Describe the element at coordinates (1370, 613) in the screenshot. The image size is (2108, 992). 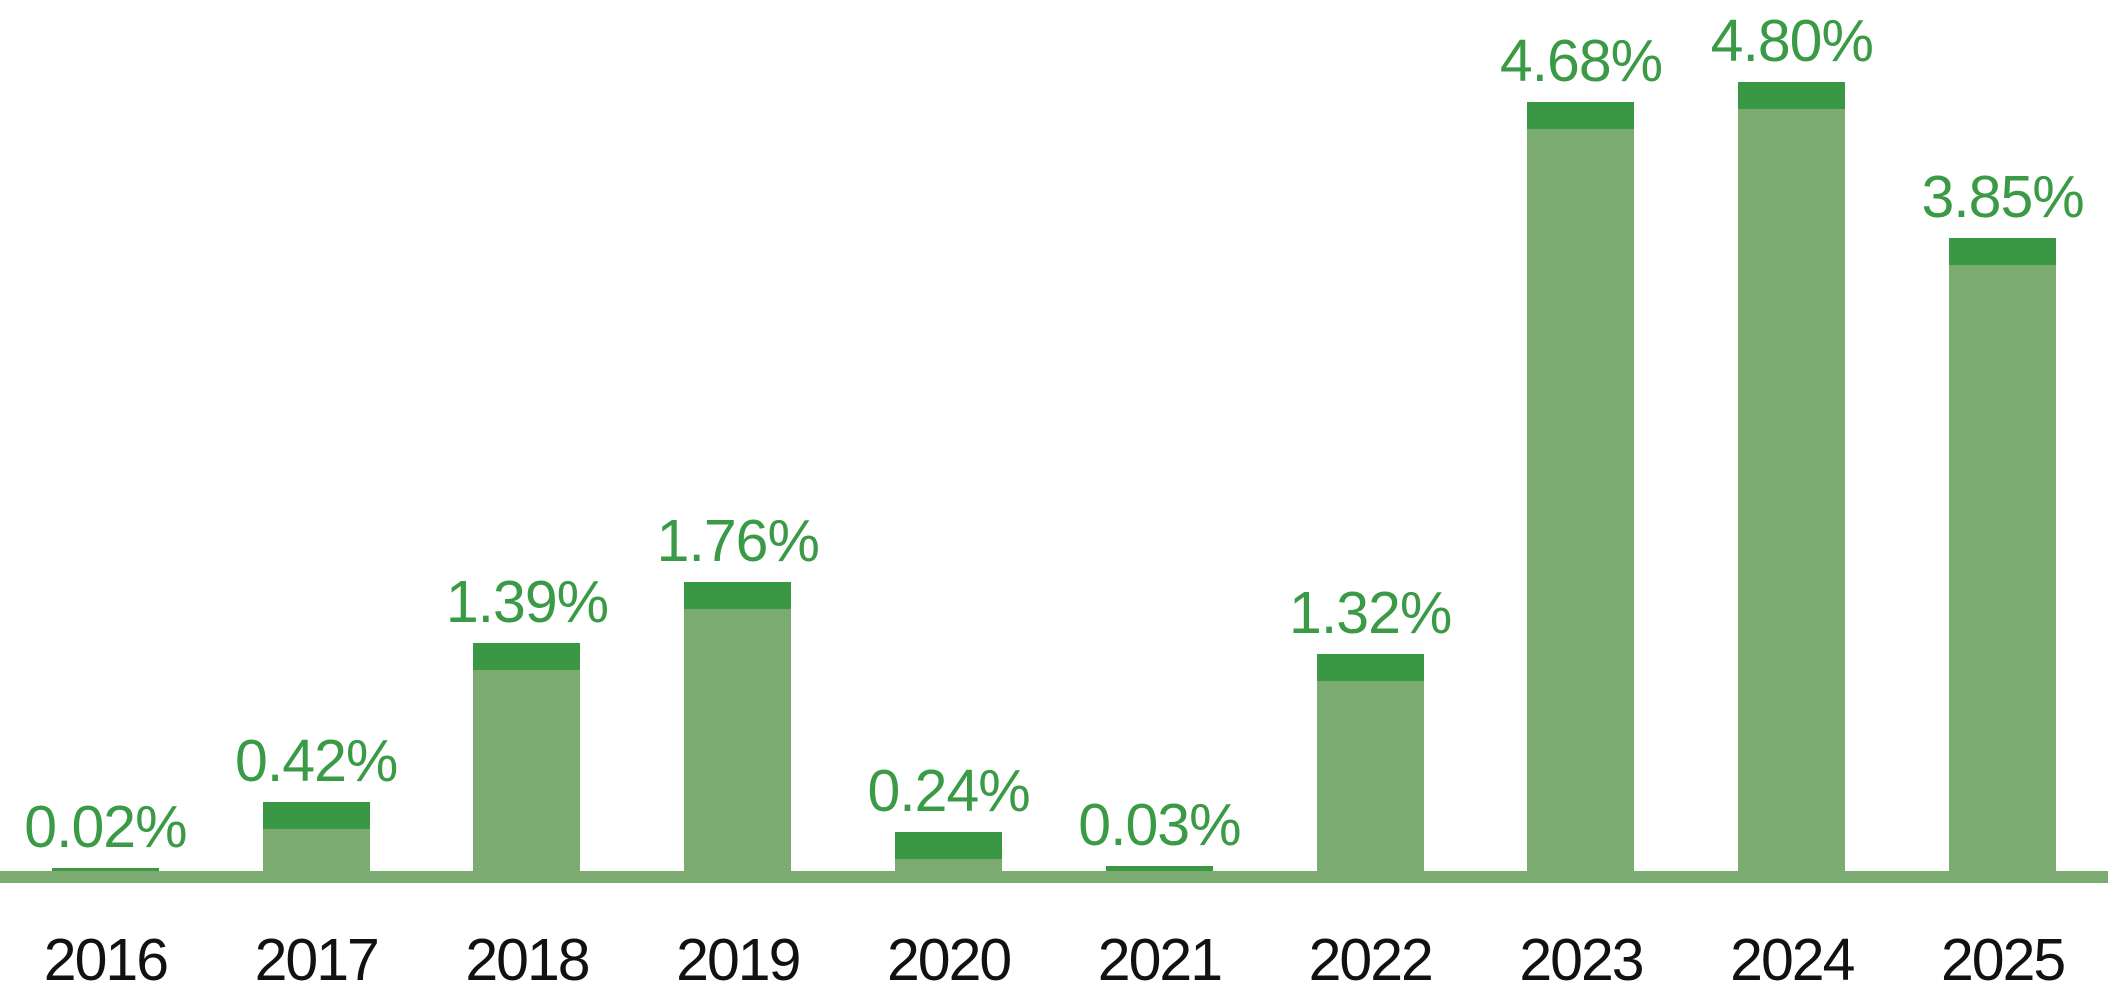
I see `value-label: 1.32%` at that location.